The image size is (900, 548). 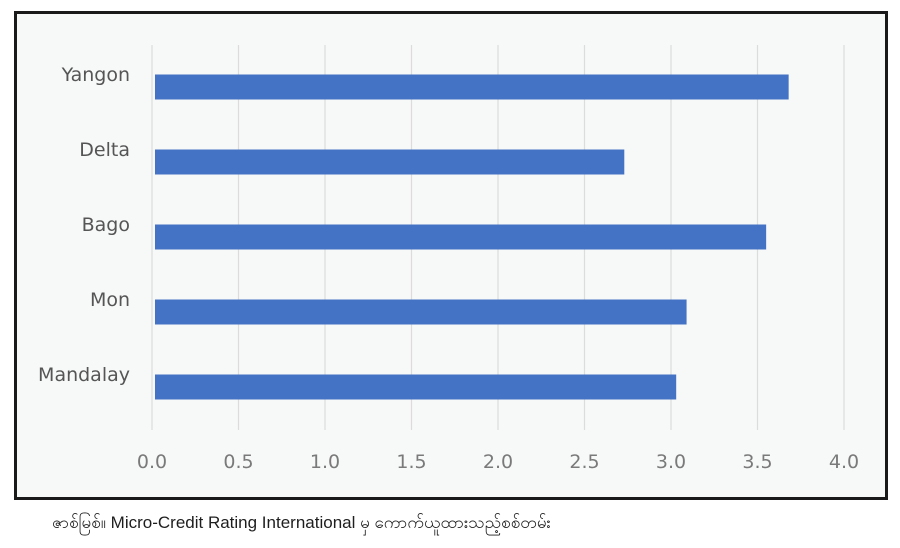 I want to click on category-label: Mon, so click(x=110, y=300).